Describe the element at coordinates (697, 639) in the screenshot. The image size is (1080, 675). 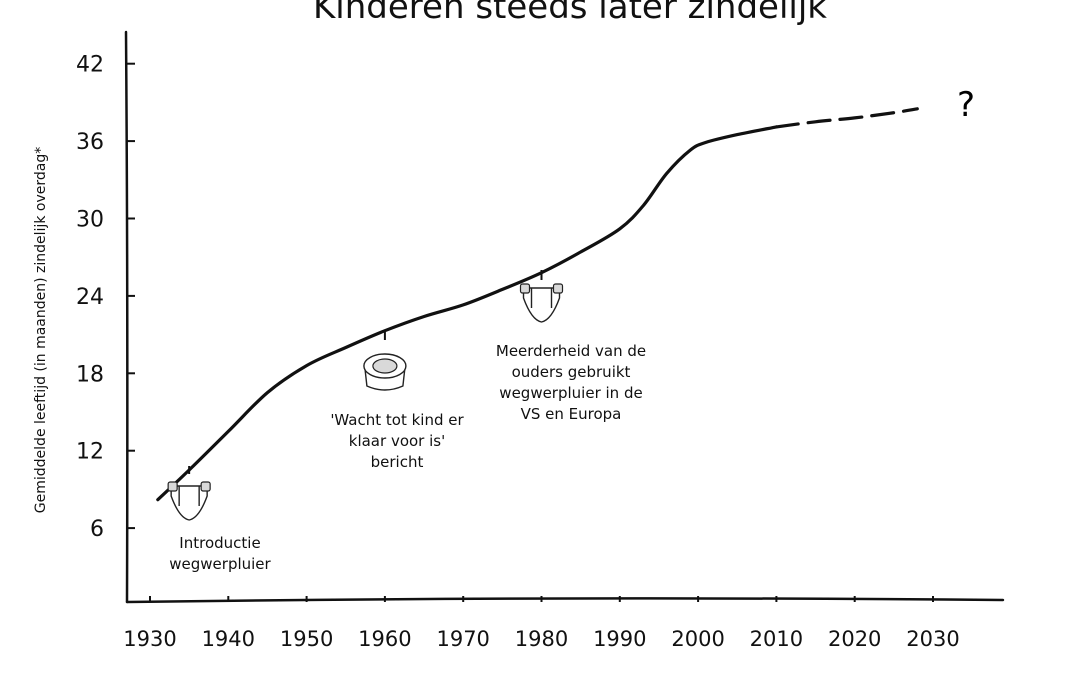
I see `x-tick-label: 2000` at that location.